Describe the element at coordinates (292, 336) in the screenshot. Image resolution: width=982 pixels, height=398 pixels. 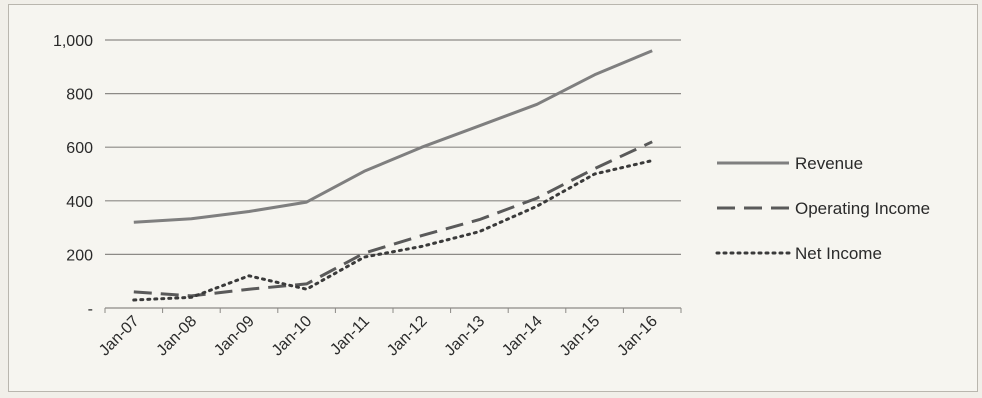
I see `x-tick-label: Jan-10` at that location.